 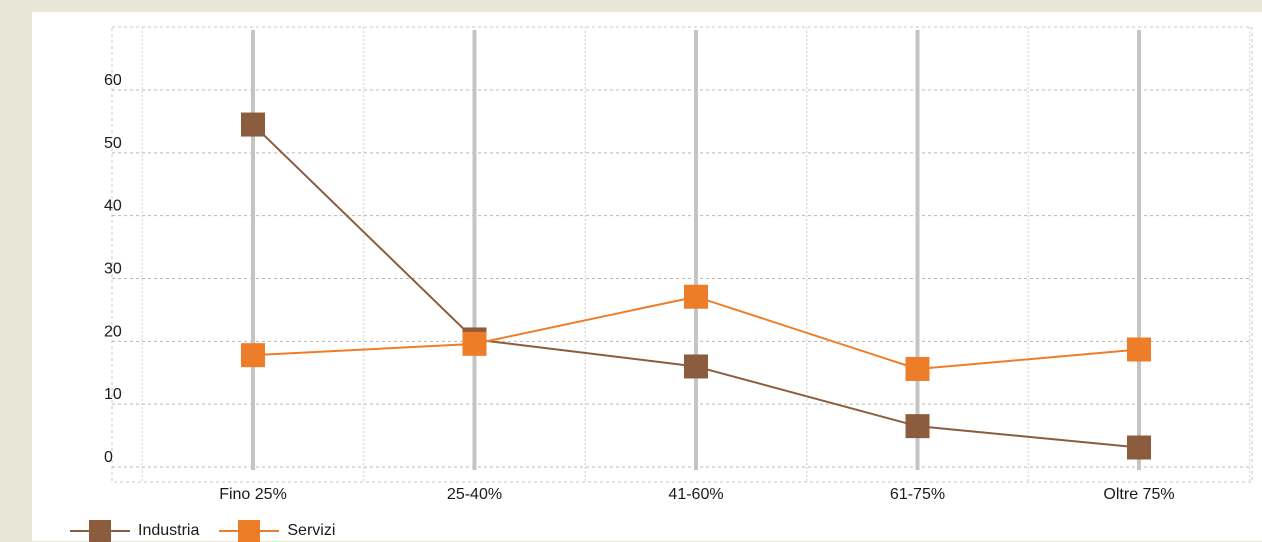 I want to click on legend-item-industria: Industria, so click(x=134, y=531).